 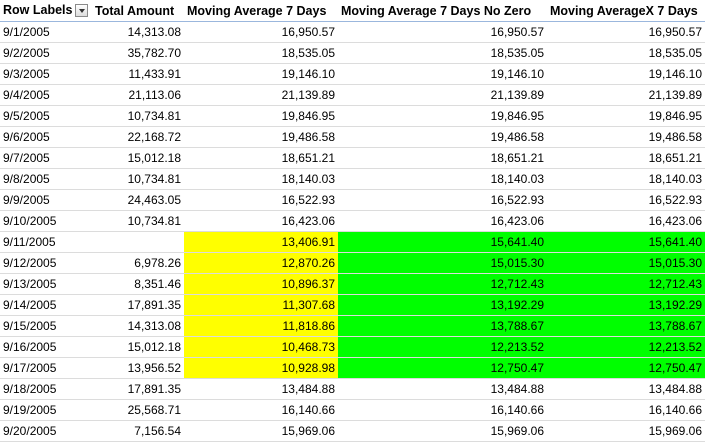 What do you see at coordinates (626, 137) in the screenshot?
I see `moving-averagex-7-days-cell: 19,486.58` at bounding box center [626, 137].